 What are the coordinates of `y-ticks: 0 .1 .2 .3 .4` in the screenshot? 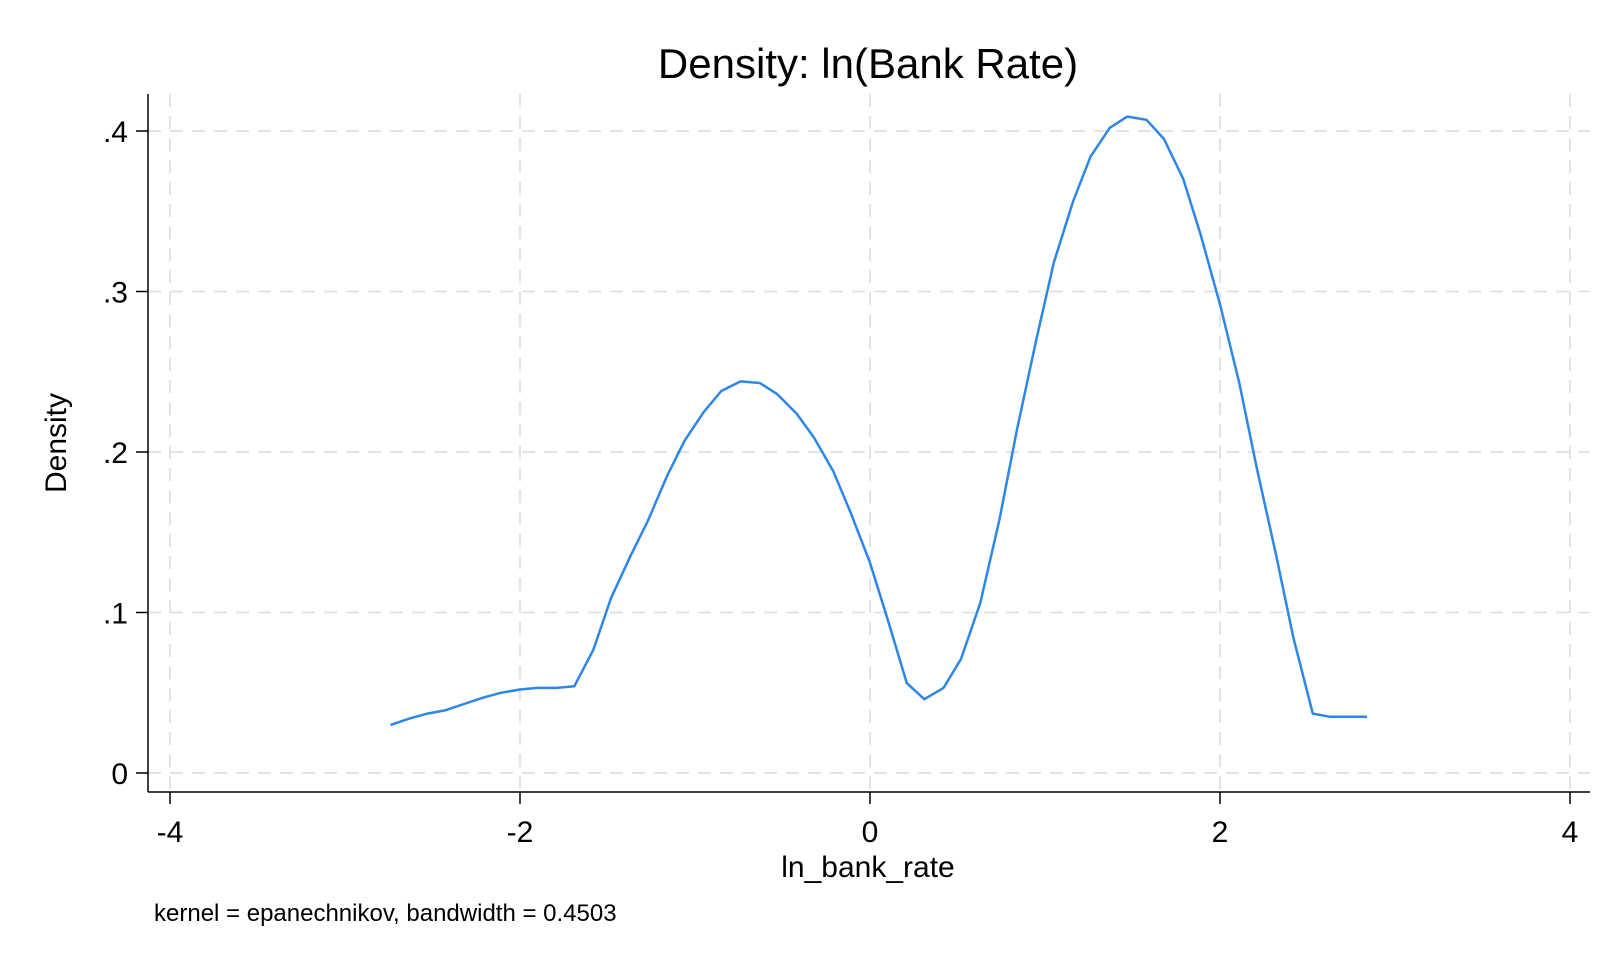 It's located at (125, 453).